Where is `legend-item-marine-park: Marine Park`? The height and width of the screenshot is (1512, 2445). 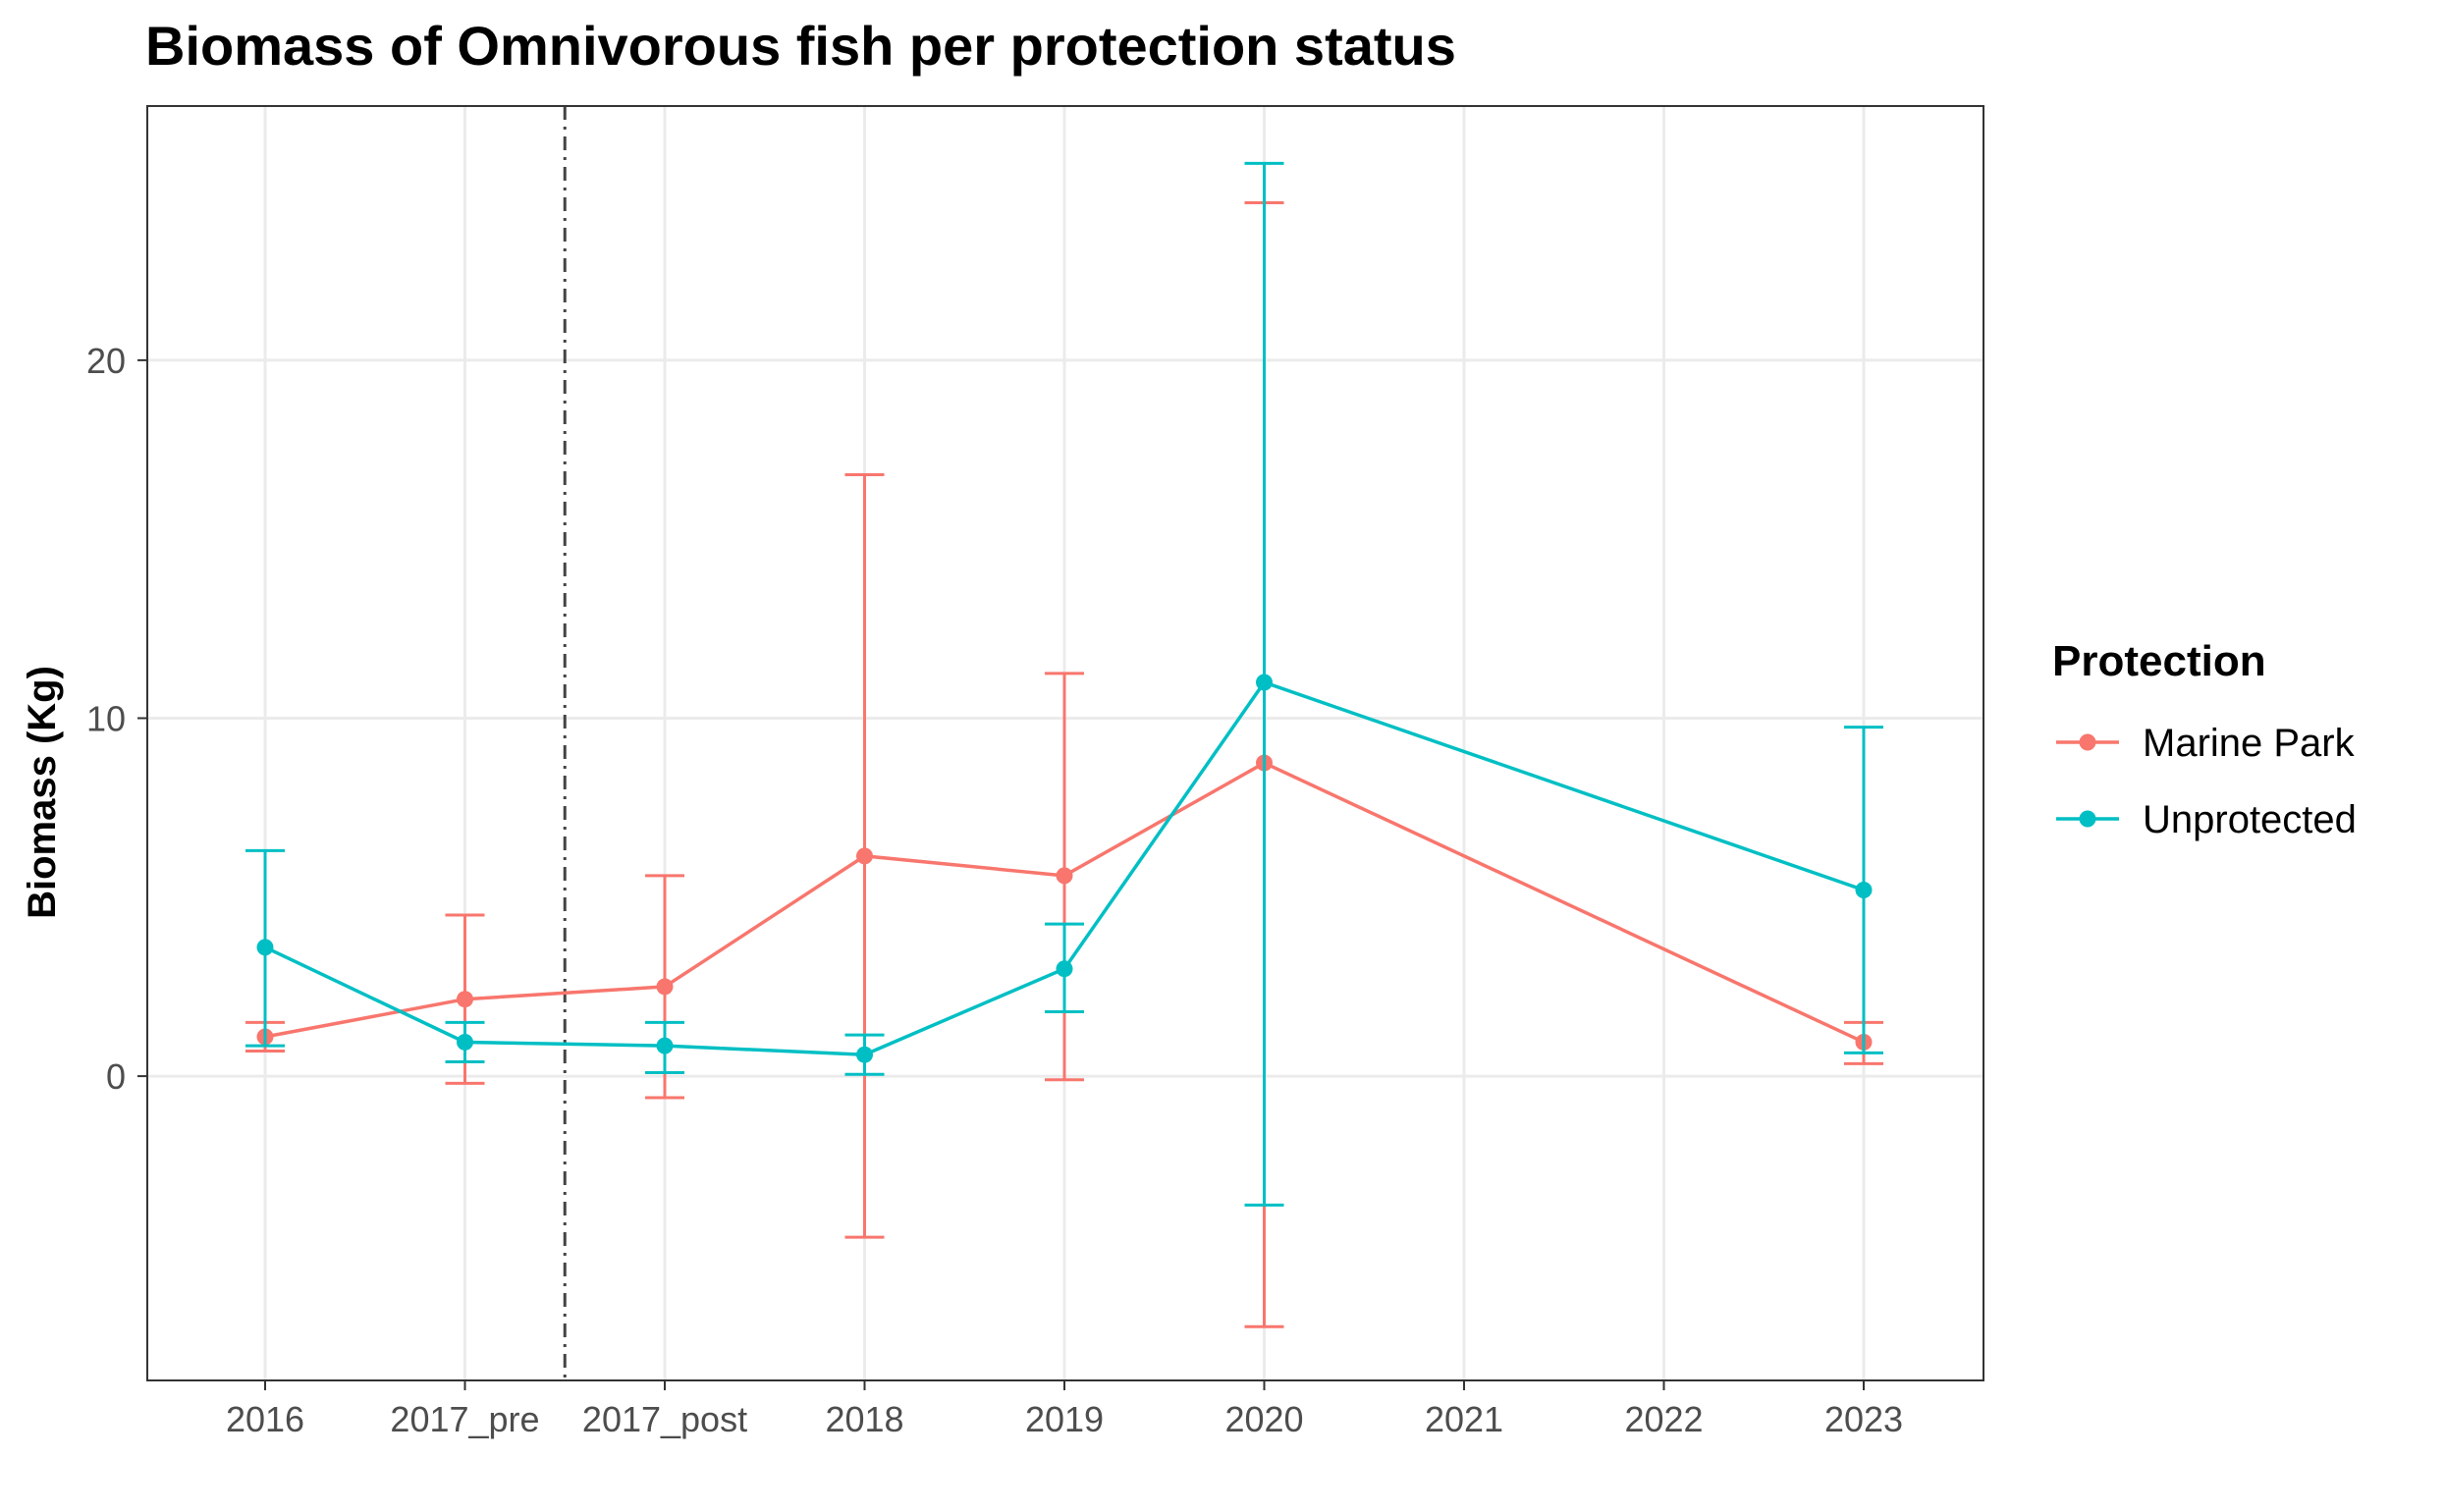 legend-item-marine-park: Marine Park is located at coordinates (2206, 744).